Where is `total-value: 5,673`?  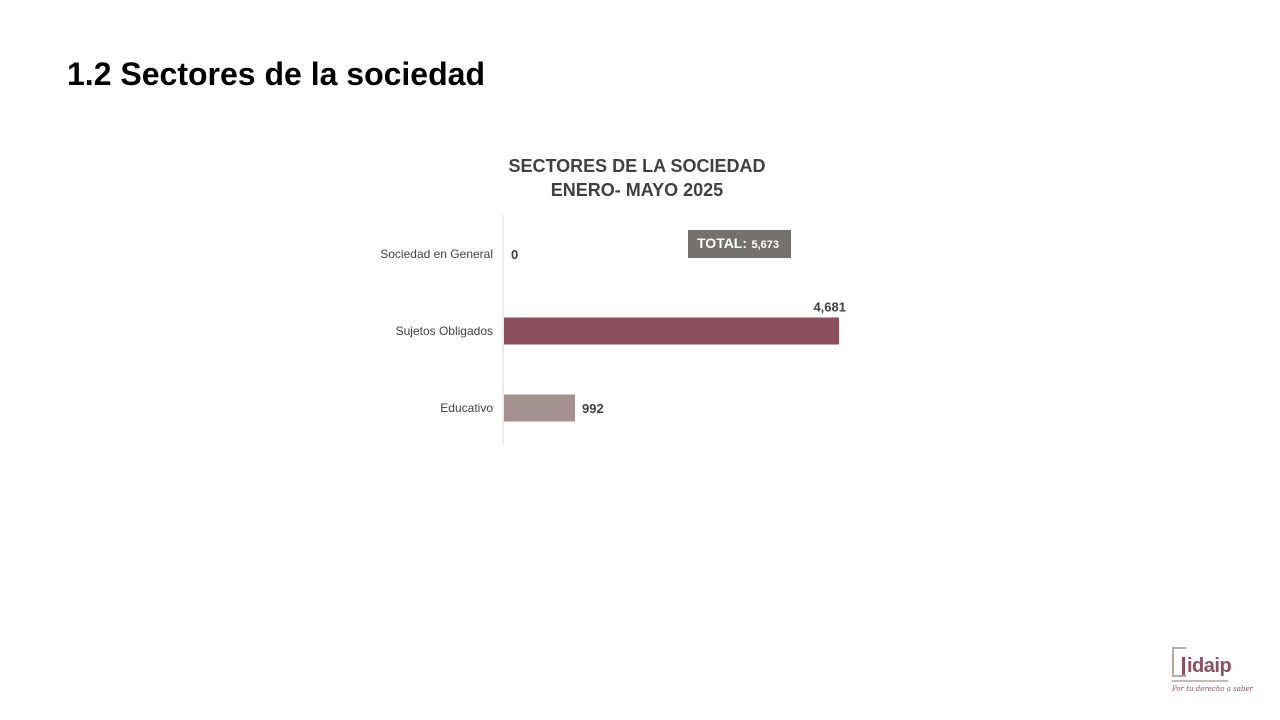 total-value: 5,673 is located at coordinates (765, 245).